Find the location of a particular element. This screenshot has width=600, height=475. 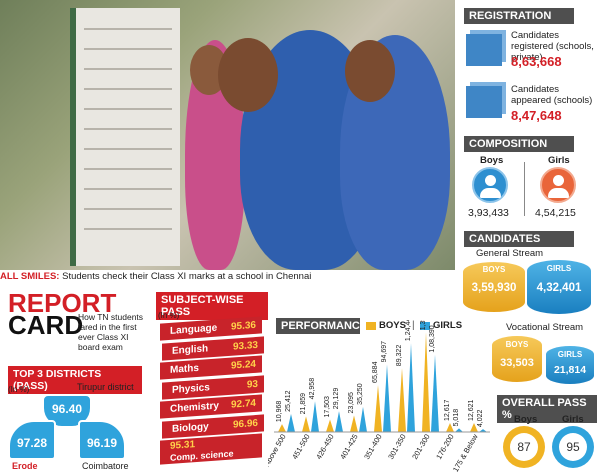

legend-girls-swatch is located at coordinates (425, 326).